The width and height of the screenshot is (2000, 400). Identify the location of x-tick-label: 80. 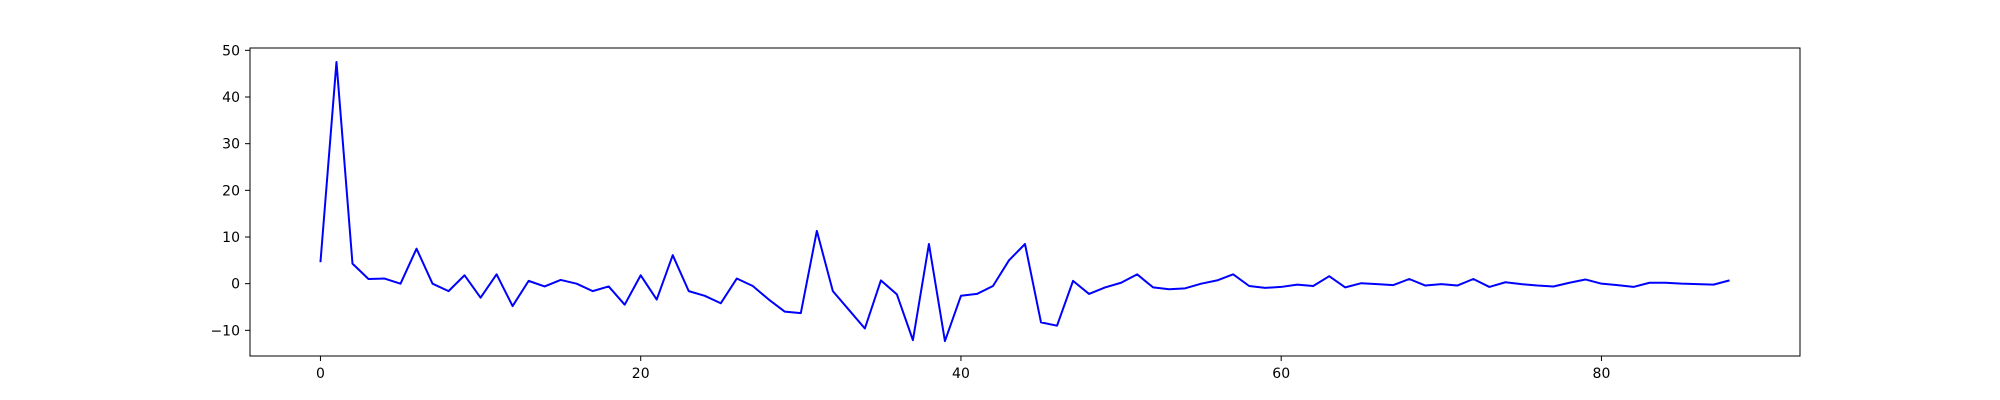
(1602, 374).